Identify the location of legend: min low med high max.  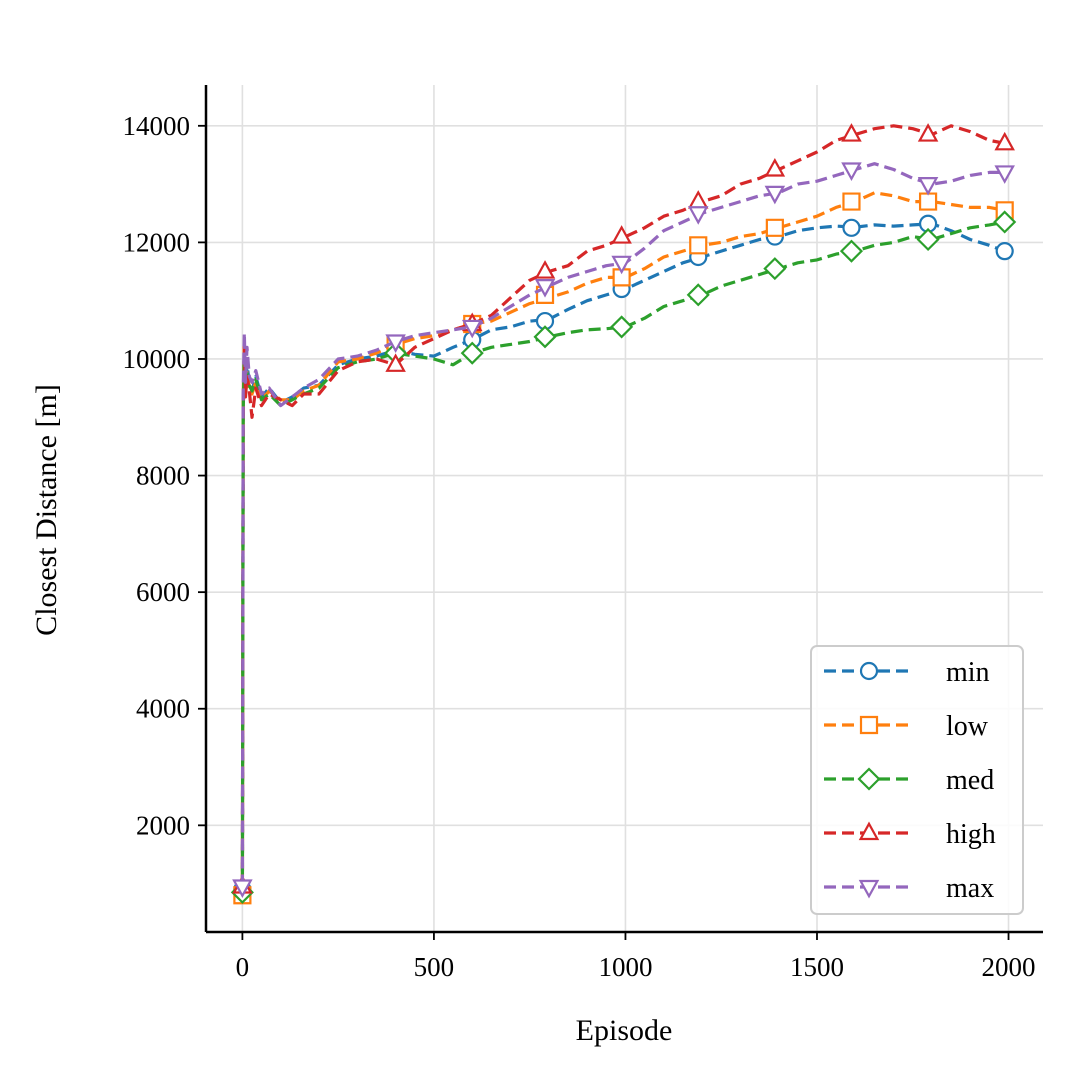
(917, 780).